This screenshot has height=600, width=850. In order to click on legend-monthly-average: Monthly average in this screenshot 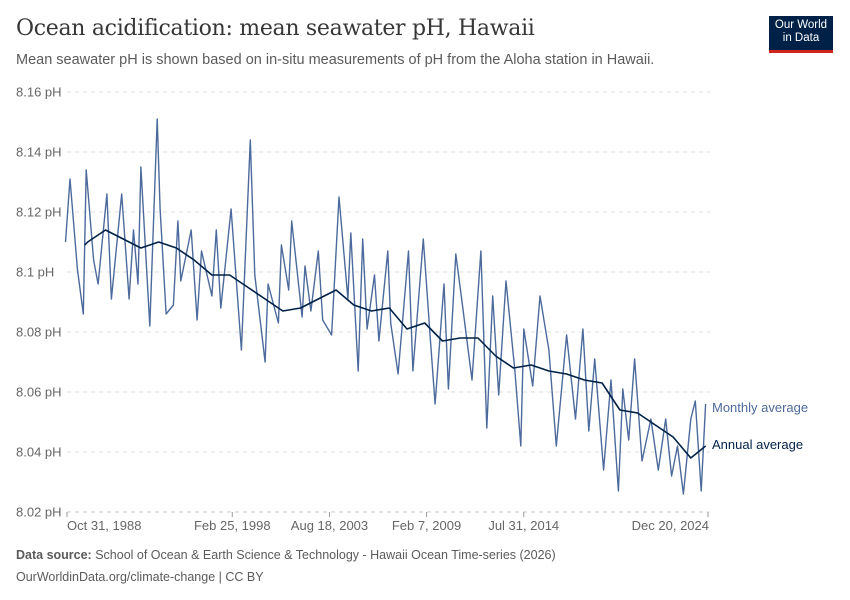, I will do `click(760, 407)`.